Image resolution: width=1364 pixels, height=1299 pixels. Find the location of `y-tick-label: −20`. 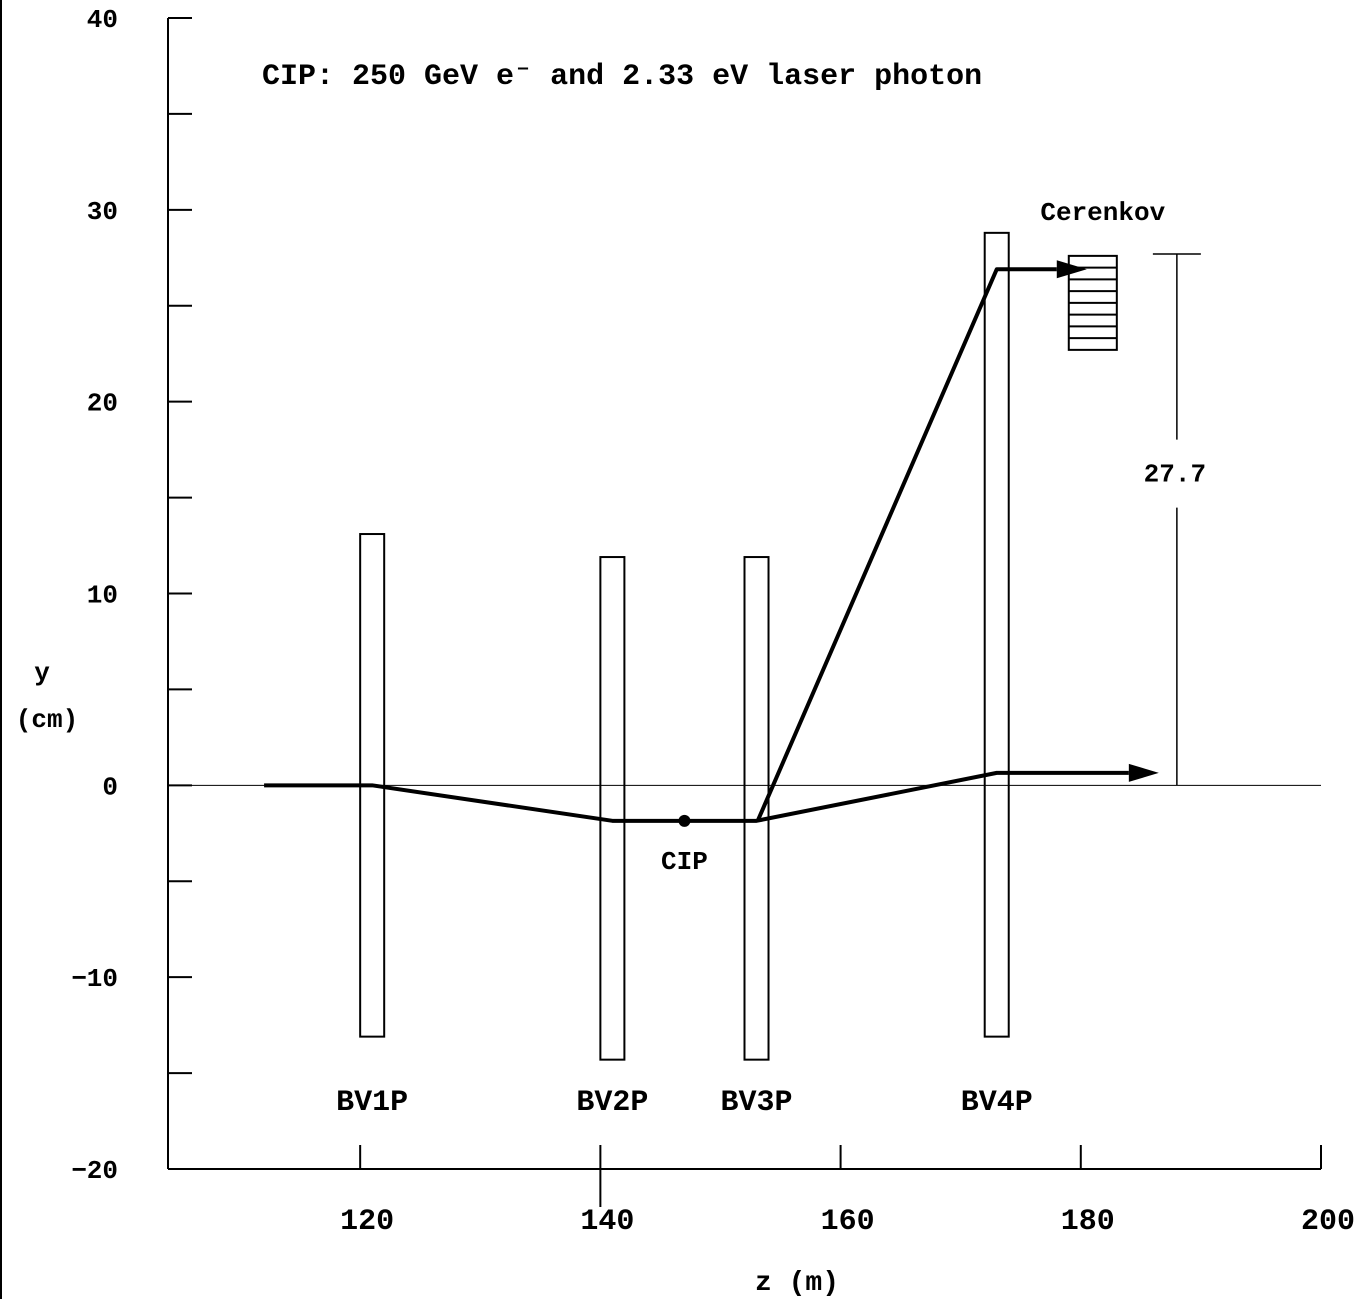

y-tick-label: −20 is located at coordinates (94, 1171).